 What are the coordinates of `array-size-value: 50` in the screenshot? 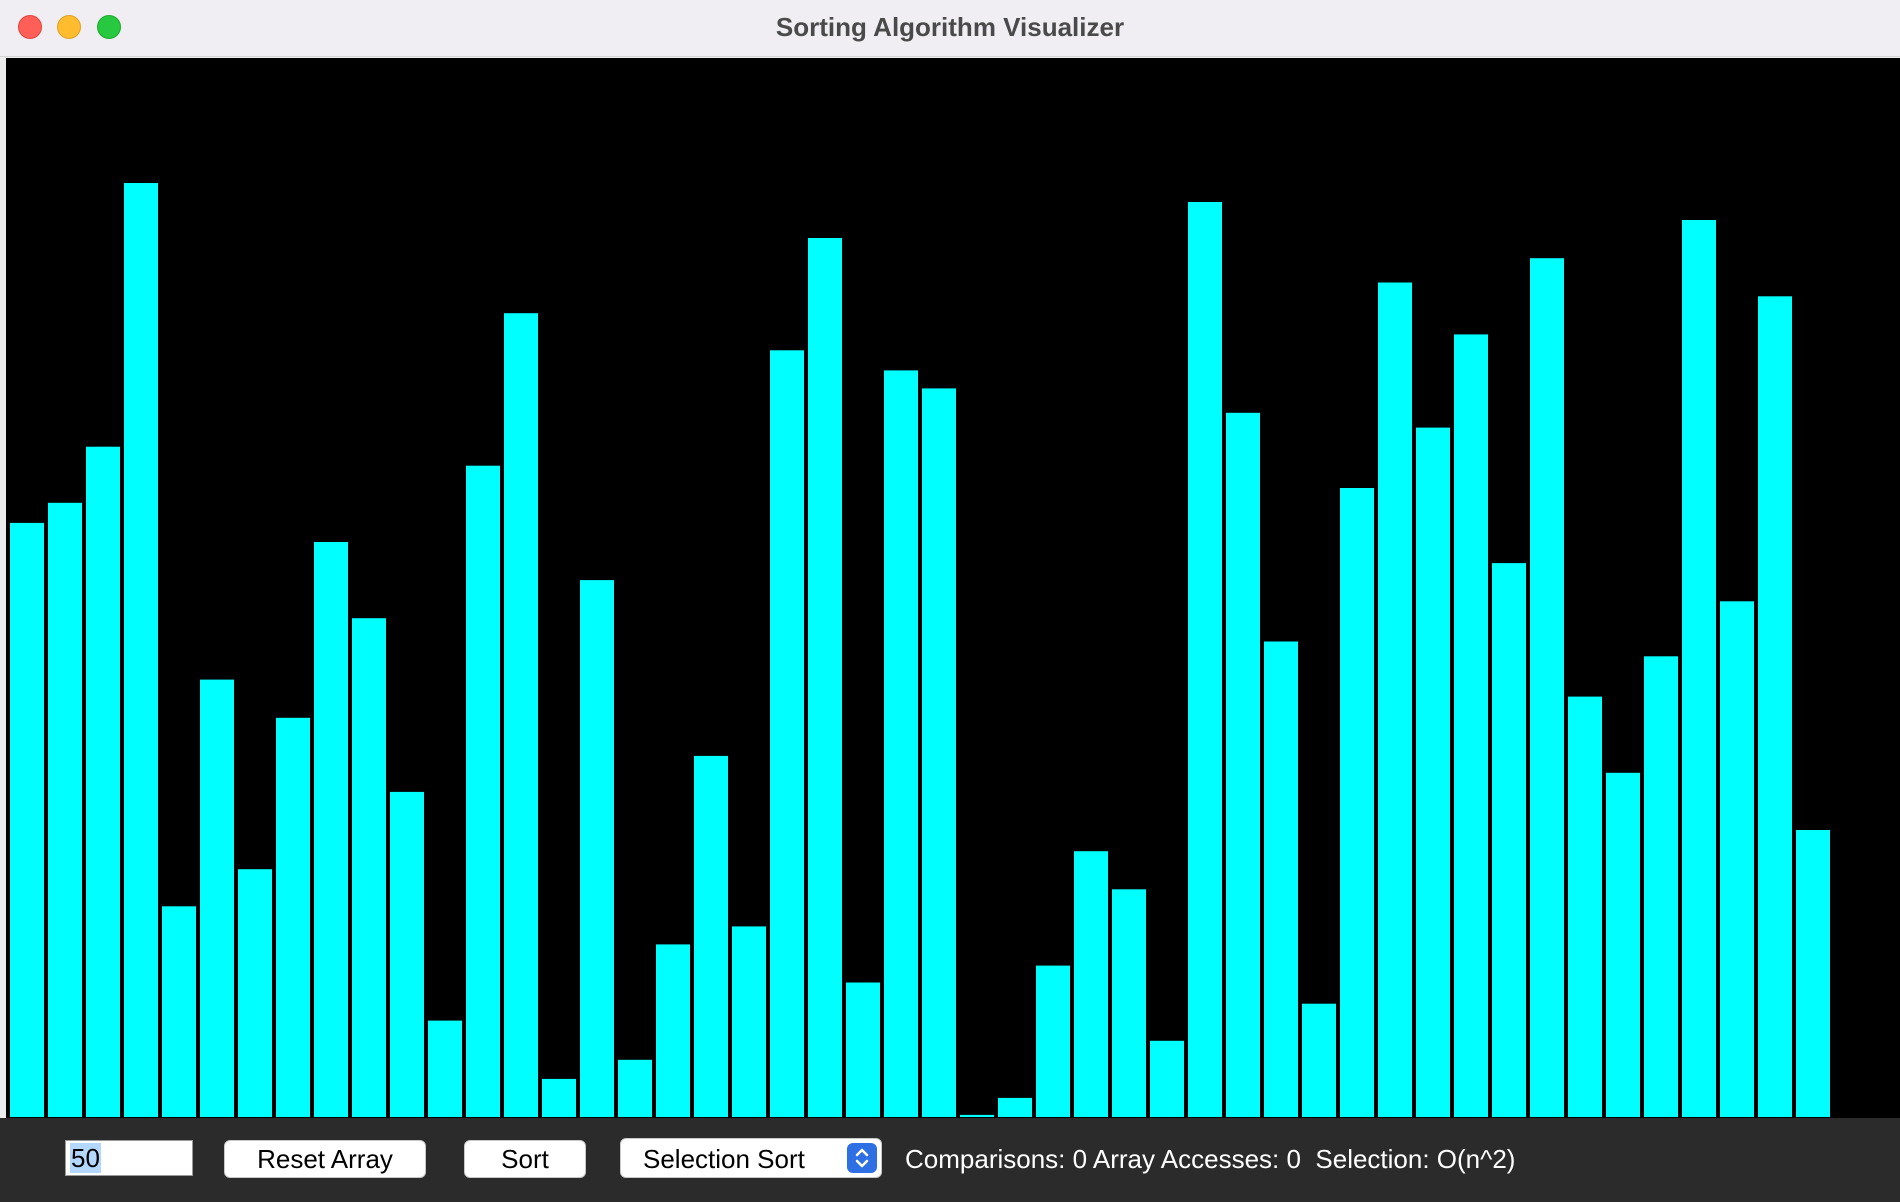 It's located at (85, 1158).